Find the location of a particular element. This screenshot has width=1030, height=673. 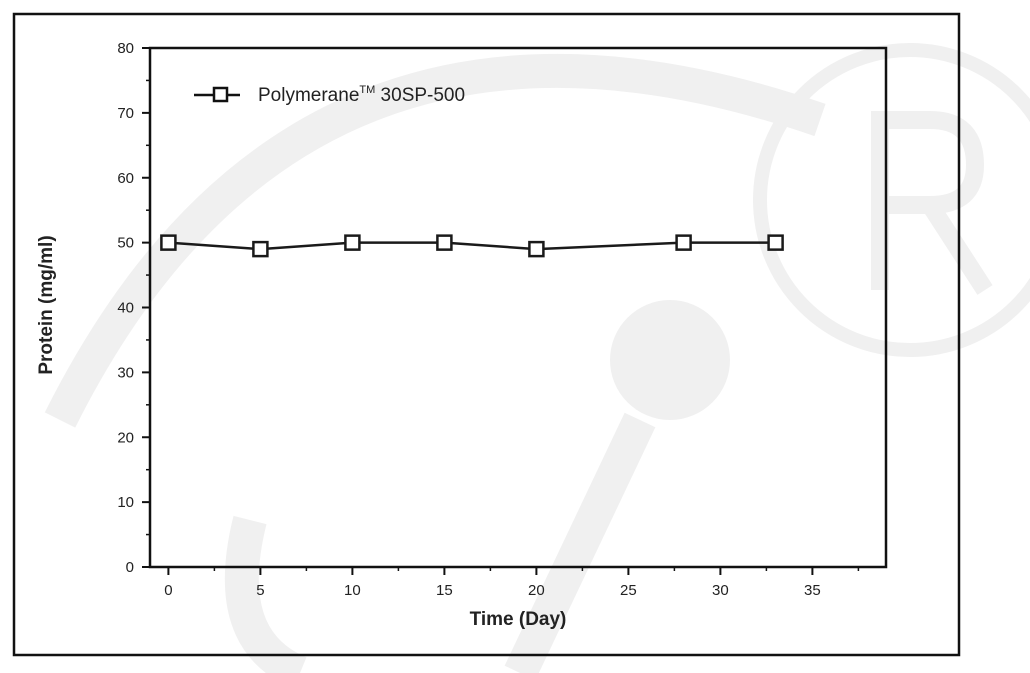

x-axis: 0 5 10 15 20 25 30 35 is located at coordinates (512, 583).